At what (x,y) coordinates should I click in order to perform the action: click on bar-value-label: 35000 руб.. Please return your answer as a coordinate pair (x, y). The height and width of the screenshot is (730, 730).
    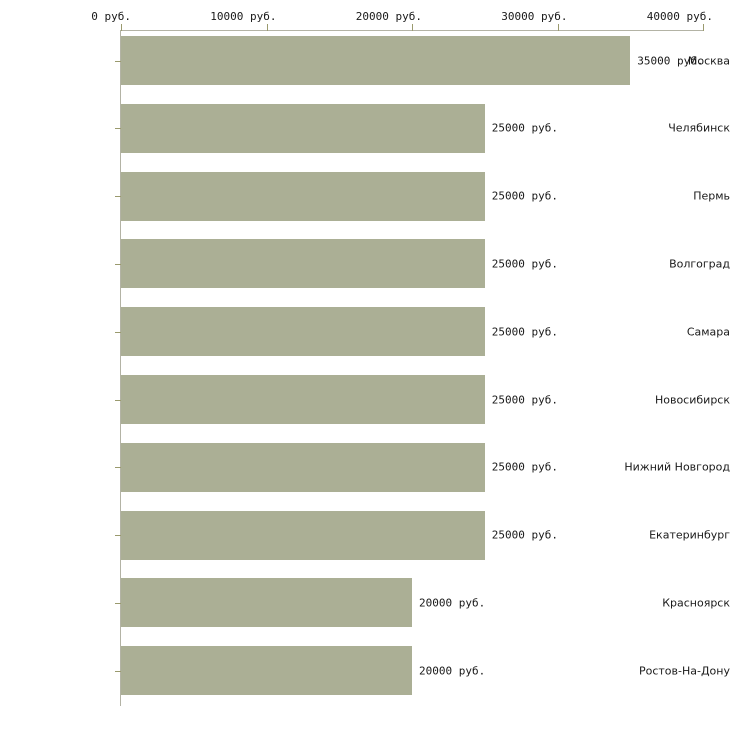
    Looking at the image, I should click on (670, 60).